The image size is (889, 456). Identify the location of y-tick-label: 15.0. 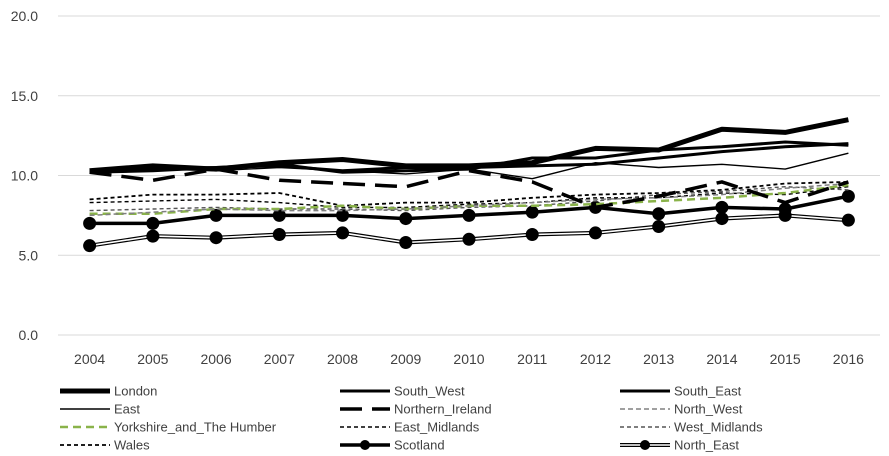
(24, 96).